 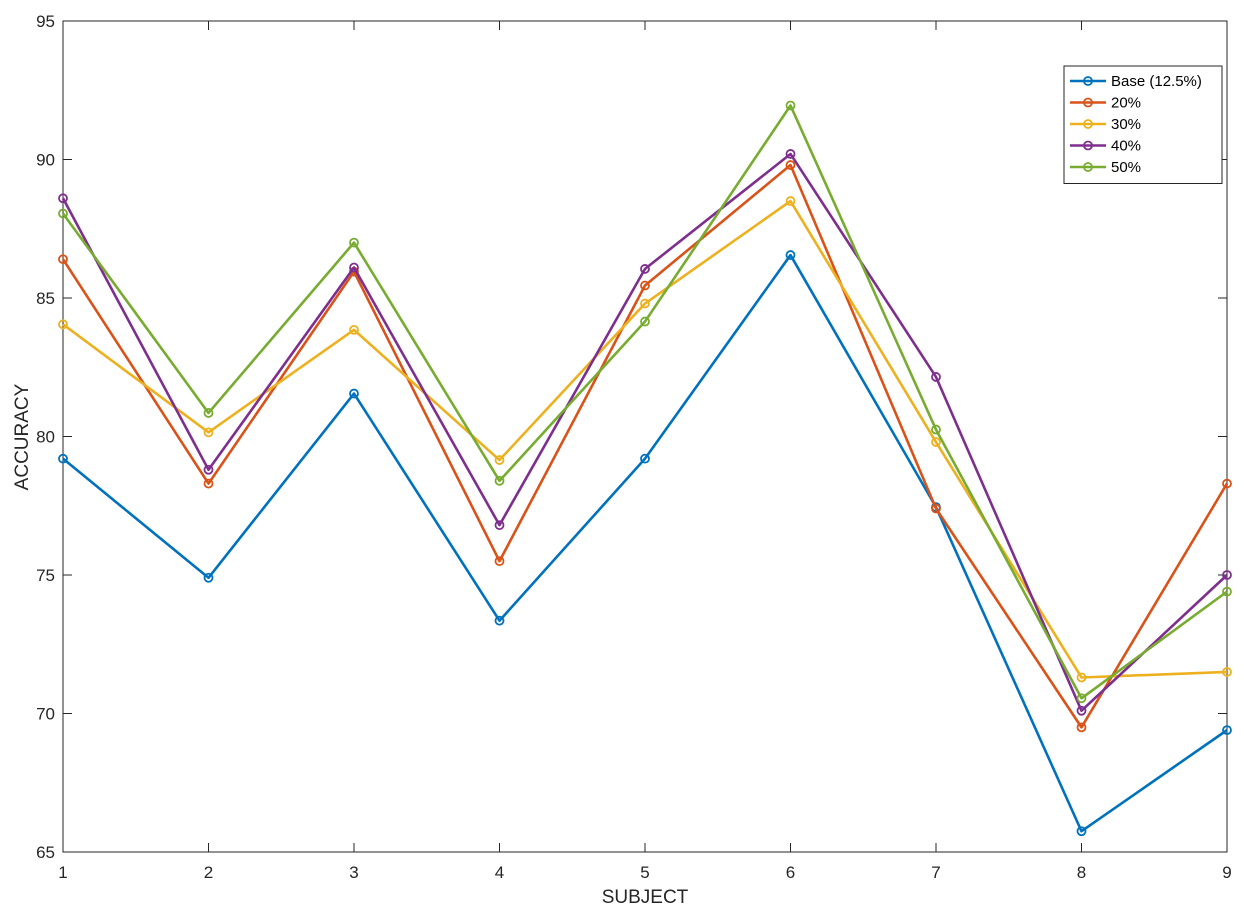 What do you see at coordinates (1126, 124) in the screenshot?
I see `legend-label: 30%` at bounding box center [1126, 124].